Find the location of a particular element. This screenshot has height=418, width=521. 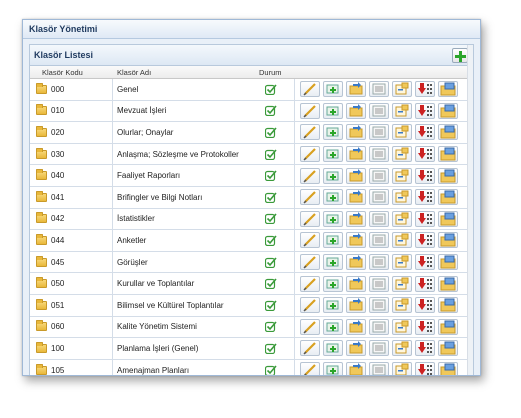

table-row: 000 Genel is located at coordinates (251, 90).